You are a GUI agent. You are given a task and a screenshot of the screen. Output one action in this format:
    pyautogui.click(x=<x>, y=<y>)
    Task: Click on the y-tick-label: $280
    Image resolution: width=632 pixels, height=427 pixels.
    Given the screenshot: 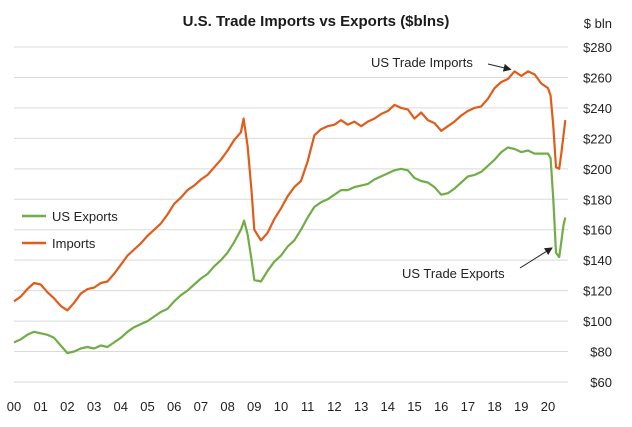 What is the action you would take?
    pyautogui.click(x=597, y=47)
    